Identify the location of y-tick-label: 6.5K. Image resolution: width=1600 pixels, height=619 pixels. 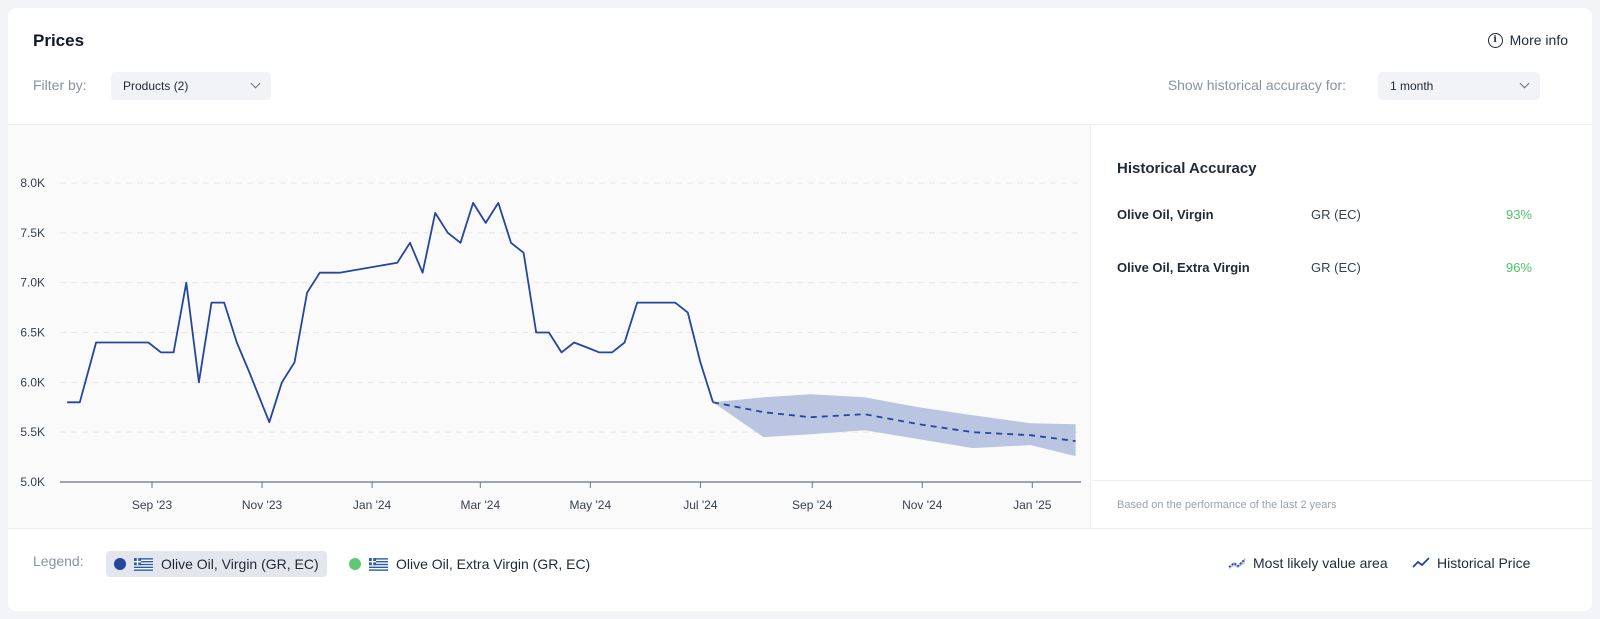
(32, 333).